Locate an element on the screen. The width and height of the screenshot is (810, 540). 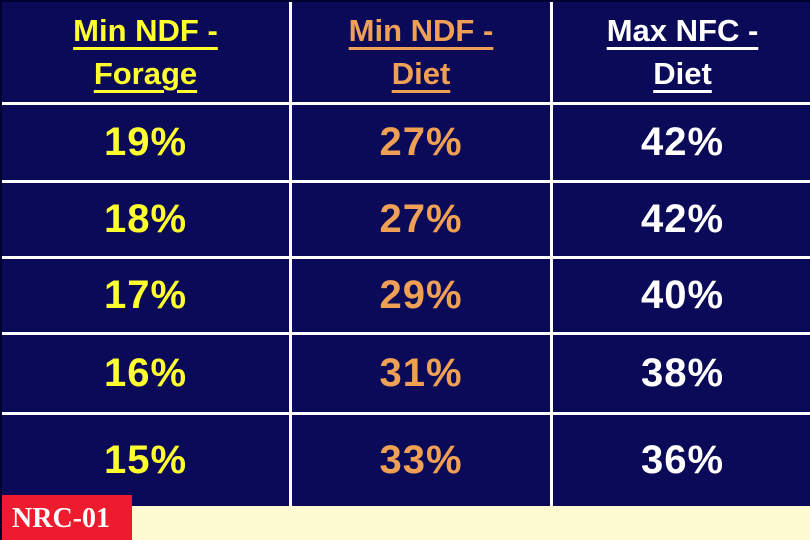
source-badge: NRC-01 is located at coordinates (67, 517).